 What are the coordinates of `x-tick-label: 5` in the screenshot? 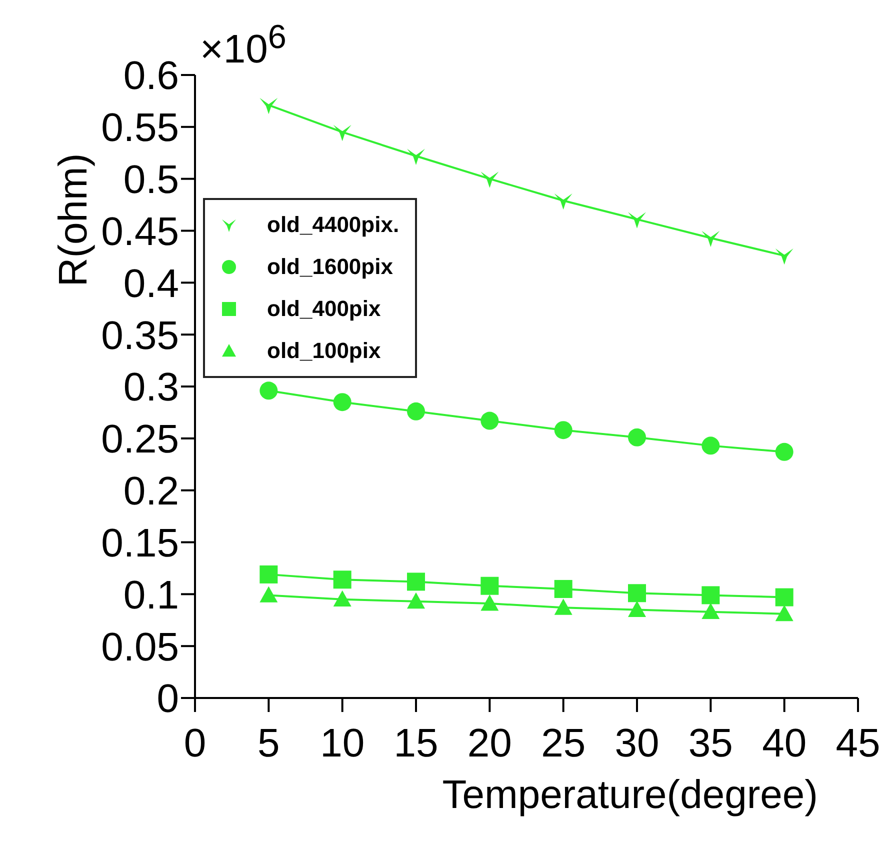 It's located at (269, 743).